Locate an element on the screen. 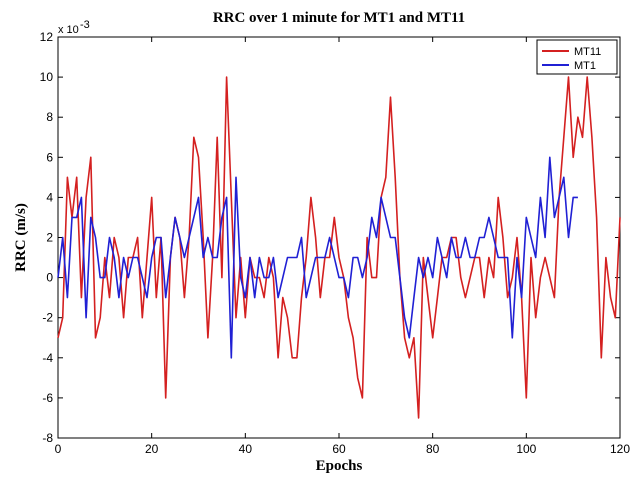 Image resolution: width=640 pixels, height=477 pixels. legend-label-mt11: MT11 is located at coordinates (587, 52).